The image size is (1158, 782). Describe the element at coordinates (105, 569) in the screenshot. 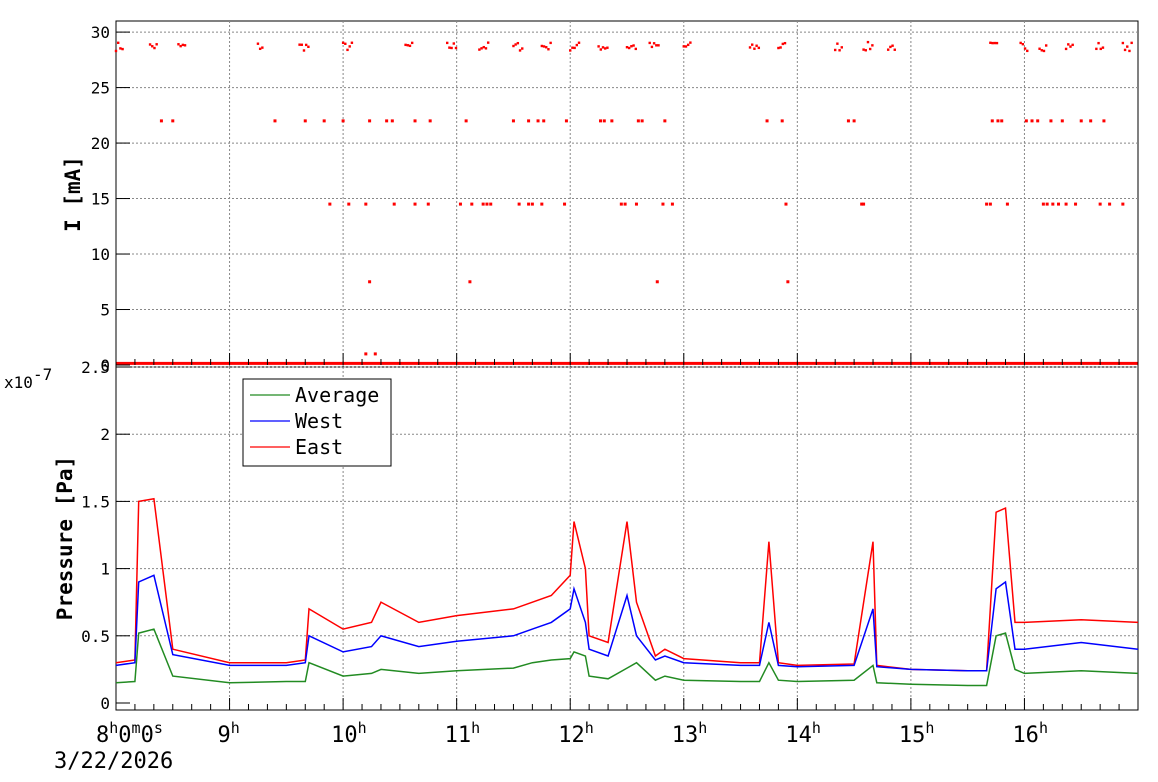

I see `pressure-y-tick-label: 1` at that location.